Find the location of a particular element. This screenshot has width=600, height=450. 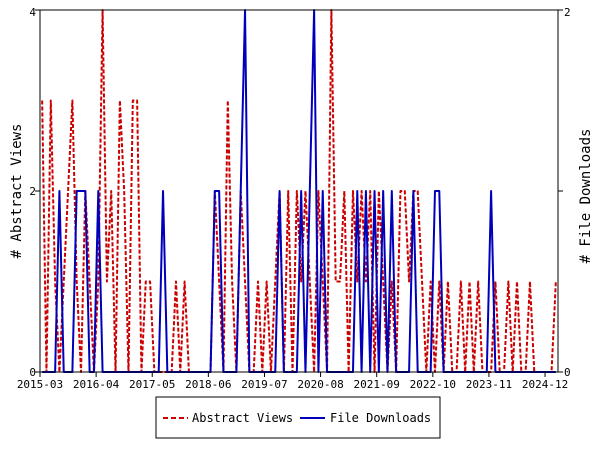

x-tick-label: 2020-08 is located at coordinates (320, 384).